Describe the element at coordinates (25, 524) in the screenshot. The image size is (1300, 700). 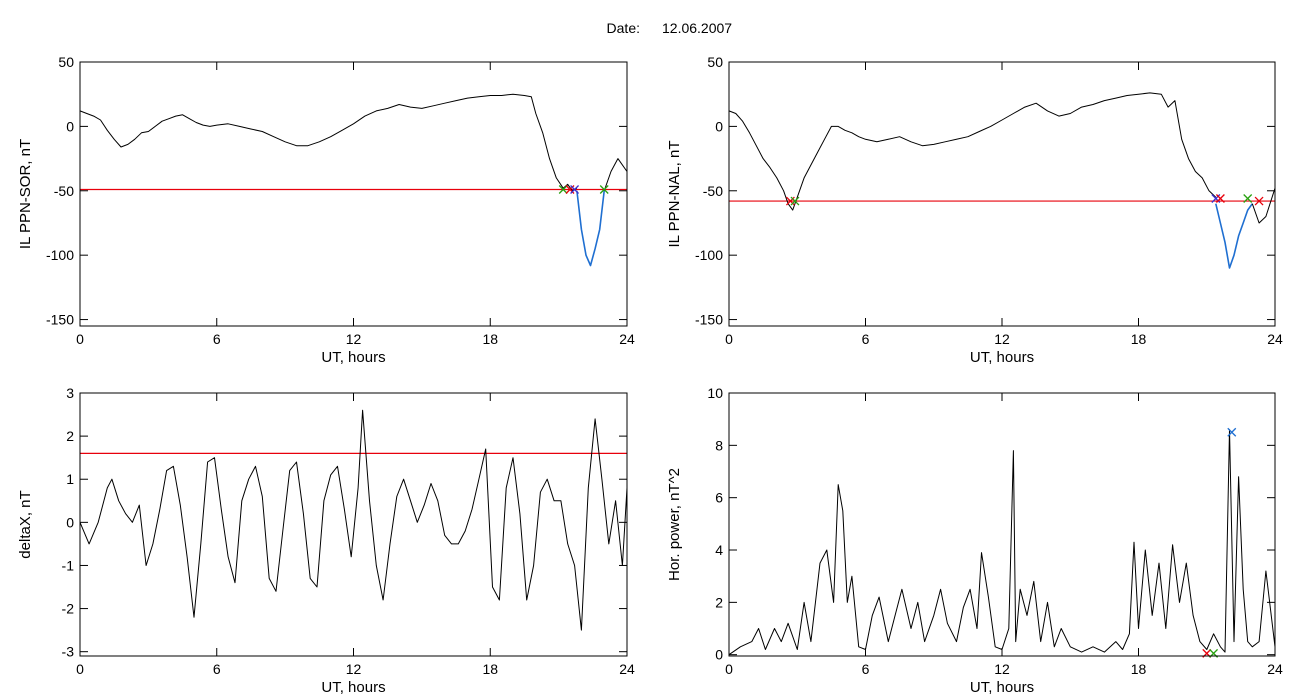
I see `y-axis-label: deltaX, nT` at that location.